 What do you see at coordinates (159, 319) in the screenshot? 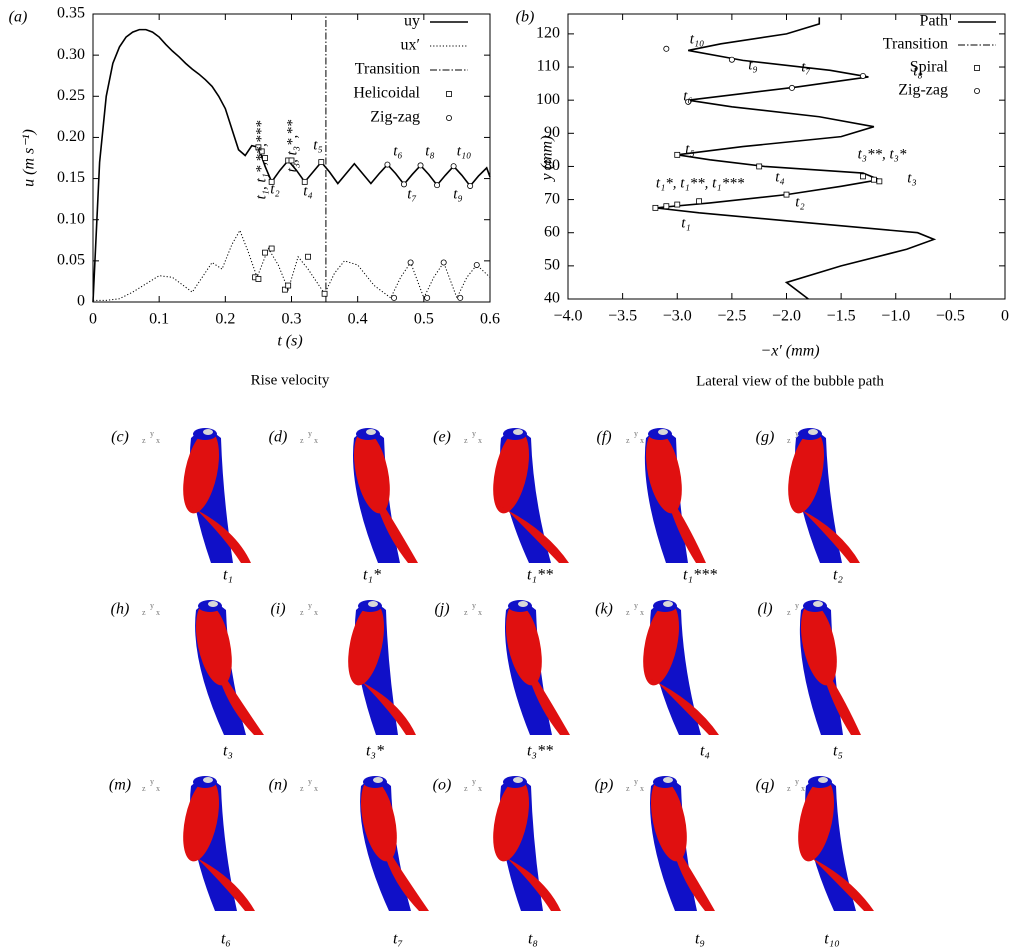
I see `x-tick-label: 0.1` at bounding box center [159, 319].